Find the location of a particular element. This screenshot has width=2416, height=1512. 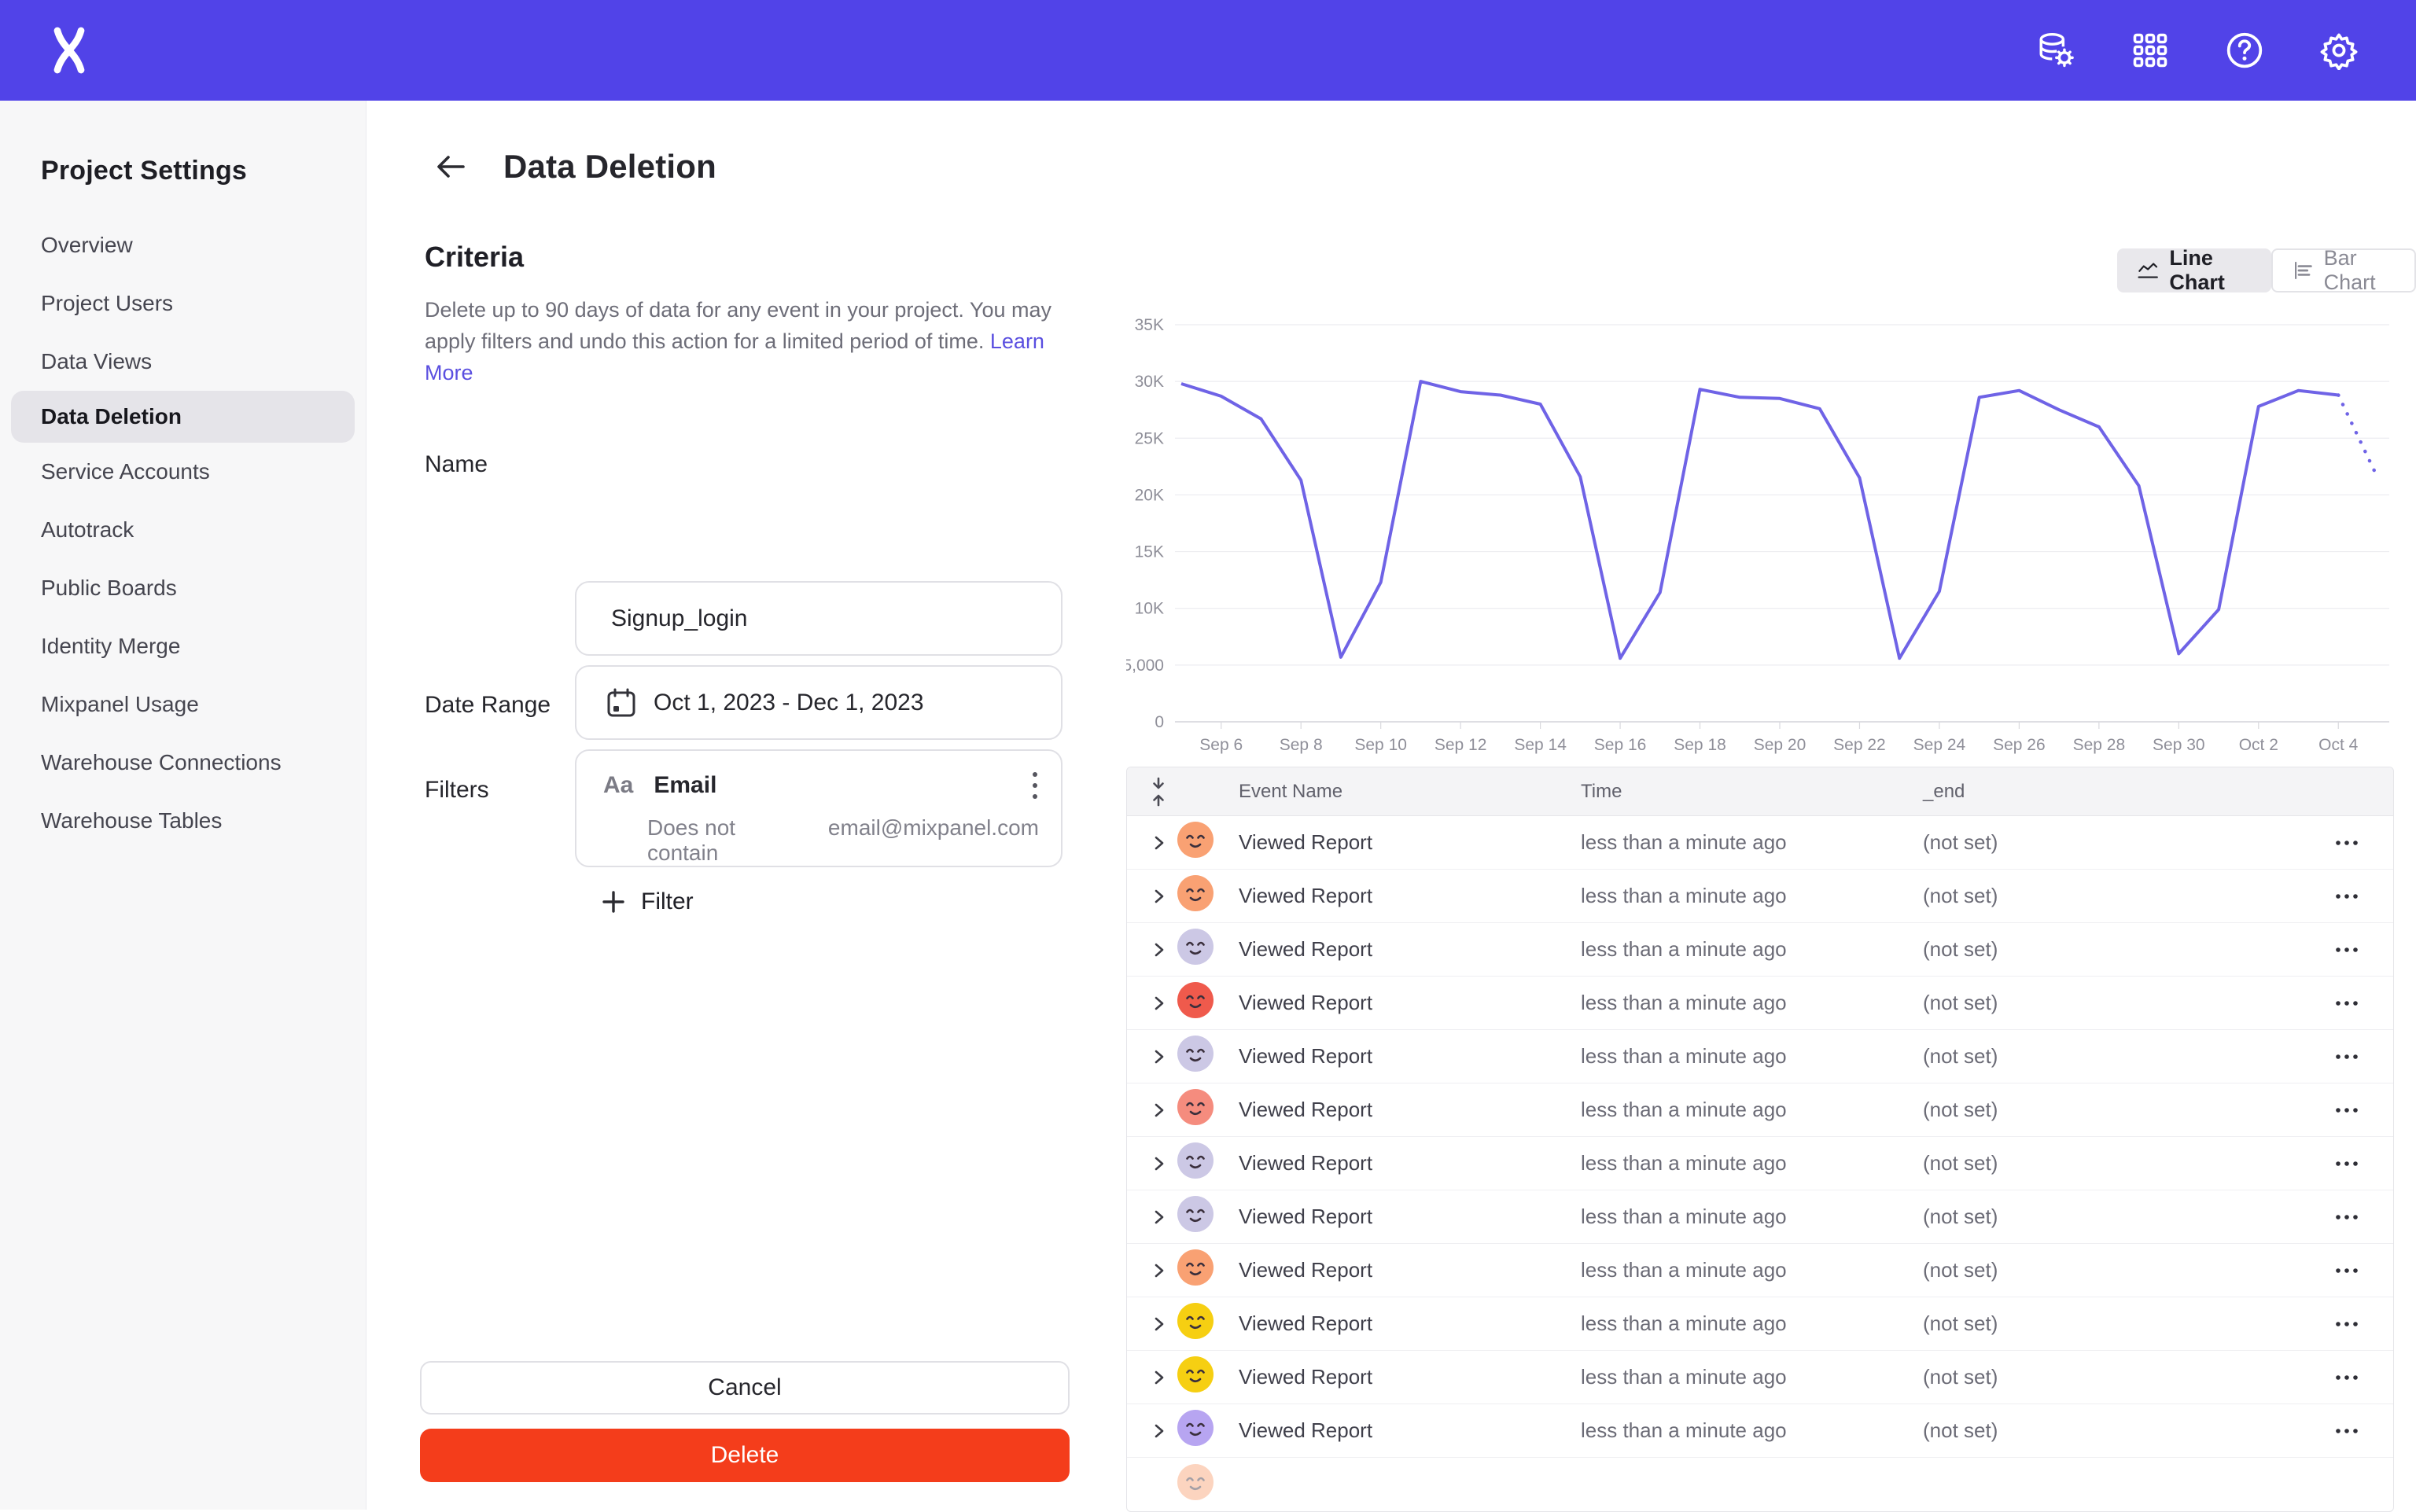

settings-gear-icon is located at coordinates (2338, 50).